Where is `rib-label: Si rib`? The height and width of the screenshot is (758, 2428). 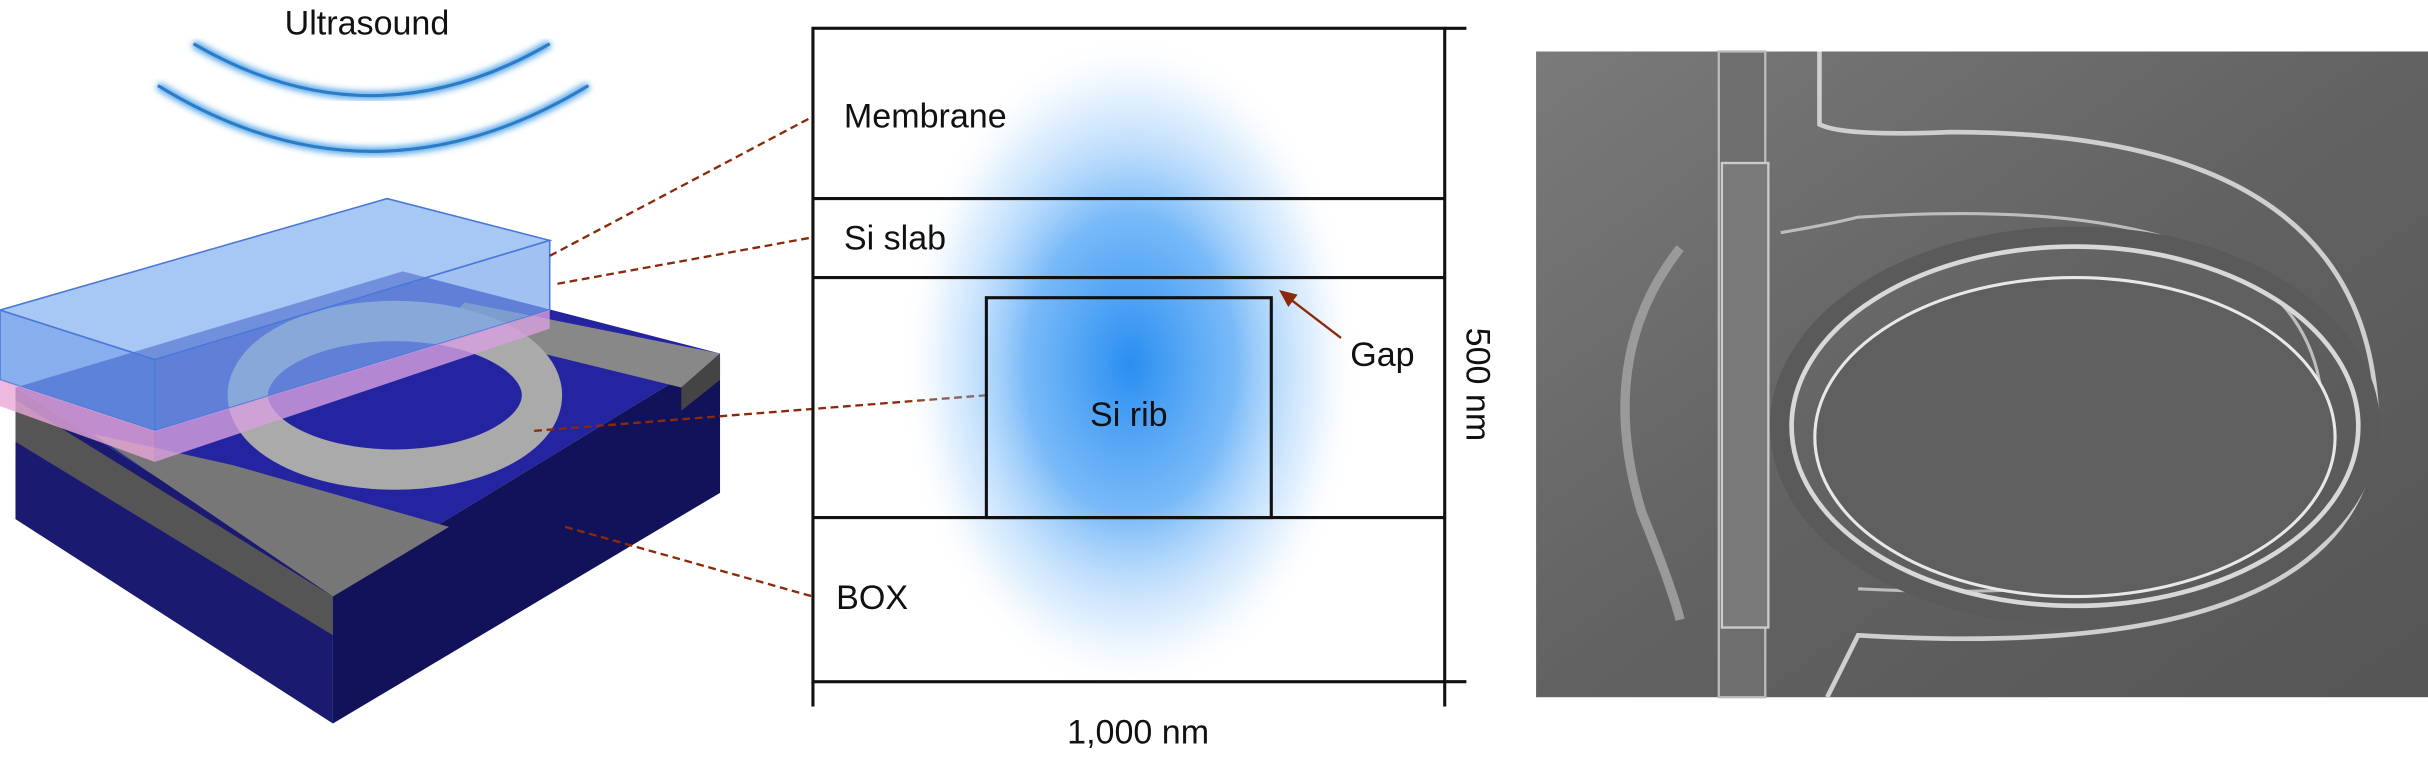 rib-label: Si rib is located at coordinates (1129, 415).